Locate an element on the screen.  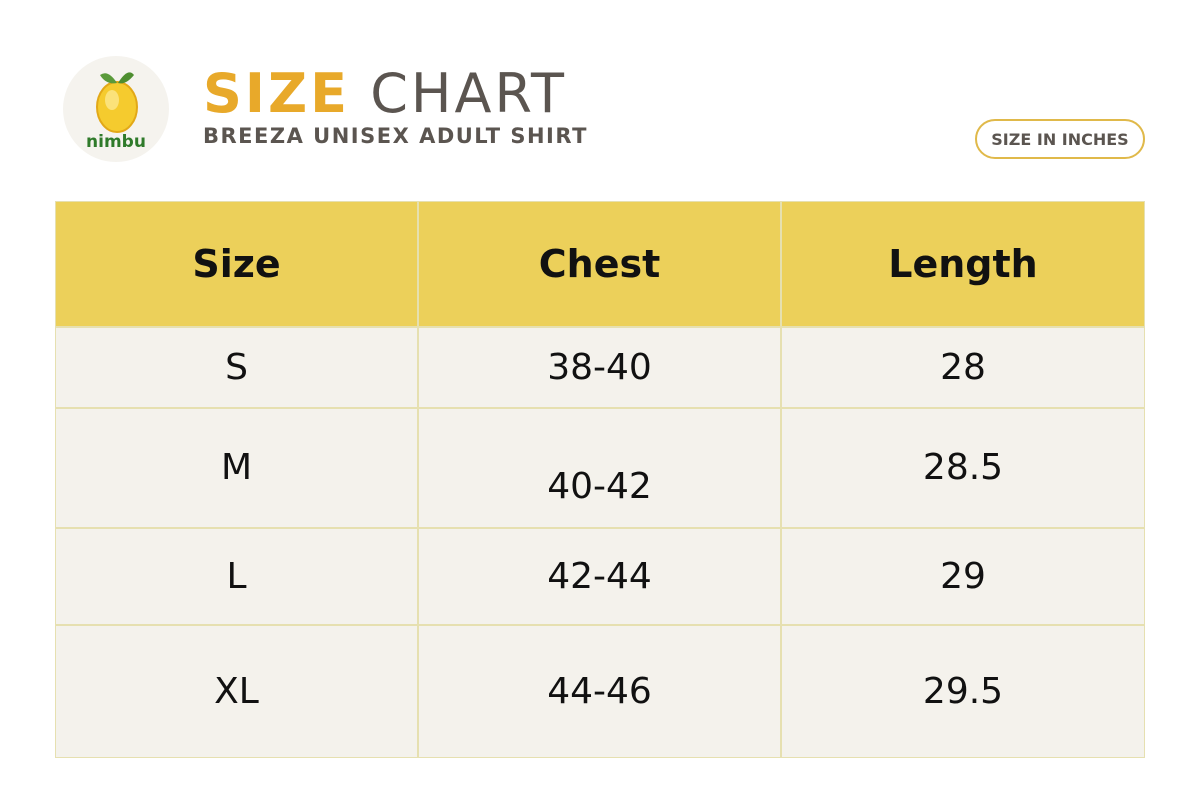
table-cell: 29 is located at coordinates (963, 576).